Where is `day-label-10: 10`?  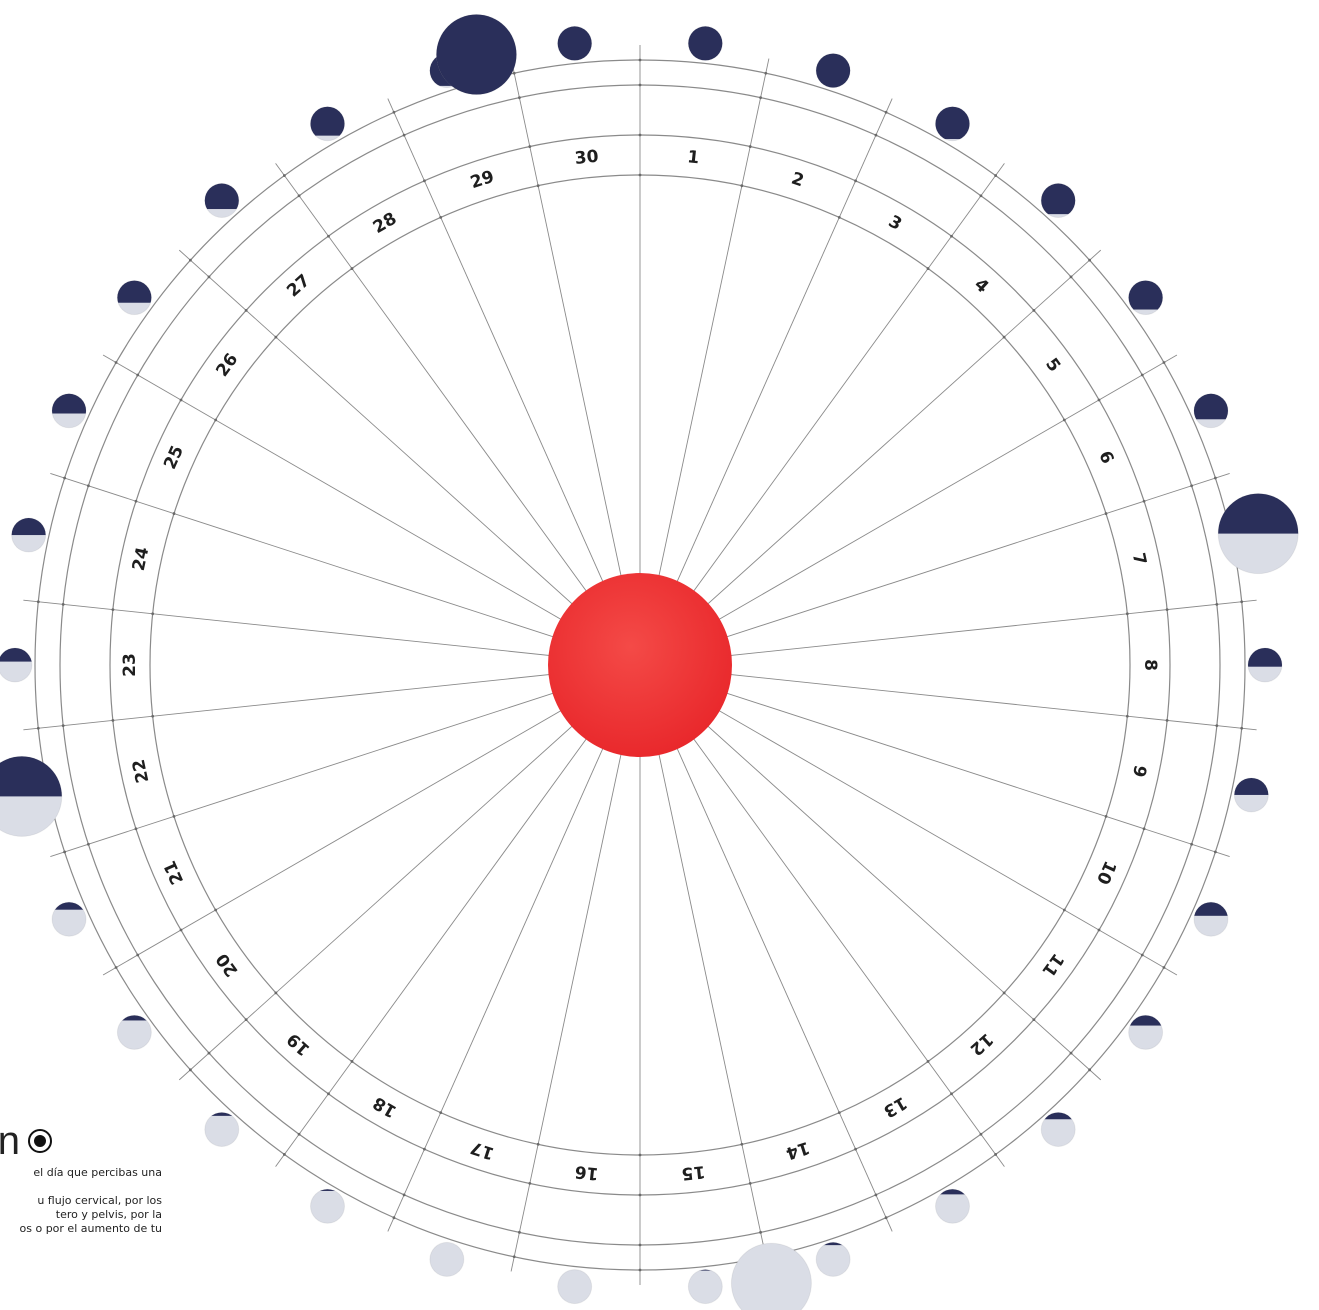 day-label-10: 10 is located at coordinates (1106, 873).